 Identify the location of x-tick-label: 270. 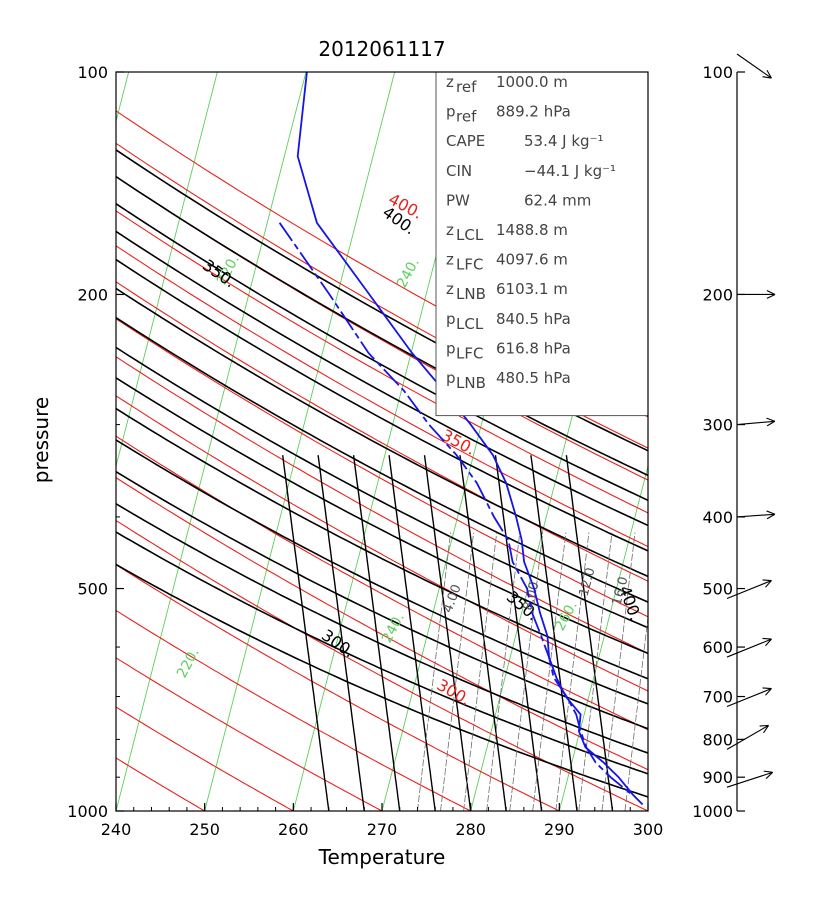
(382, 829).